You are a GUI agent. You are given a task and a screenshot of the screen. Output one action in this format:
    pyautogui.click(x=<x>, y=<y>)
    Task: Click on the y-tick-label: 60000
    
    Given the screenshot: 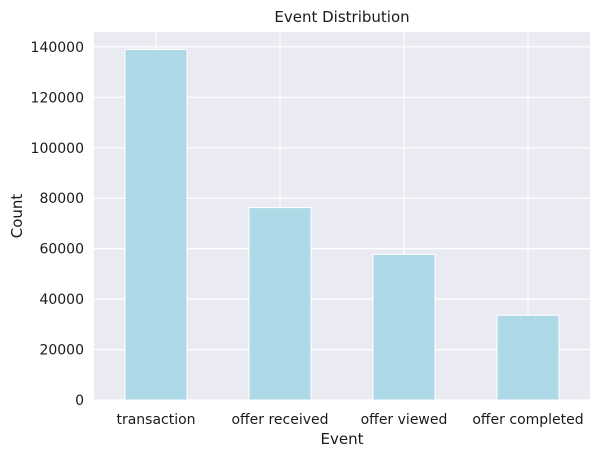 What is the action you would take?
    pyautogui.click(x=61, y=250)
    